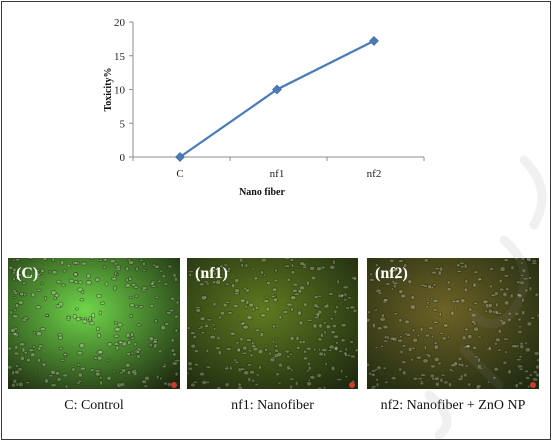 The height and width of the screenshot is (443, 554). What do you see at coordinates (453, 405) in the screenshot?
I see `caption-nanofiber-zno: nf2: Nanofiber + ZnO NP` at bounding box center [453, 405].